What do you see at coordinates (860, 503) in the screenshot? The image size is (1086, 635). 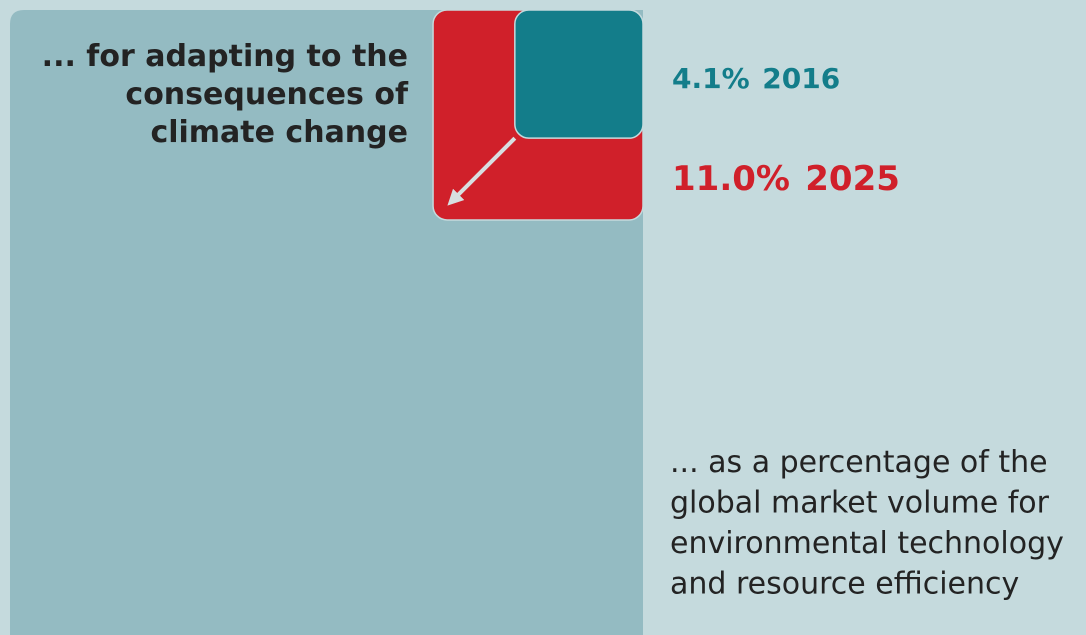 I see `note-line: global market volume for` at bounding box center [860, 503].